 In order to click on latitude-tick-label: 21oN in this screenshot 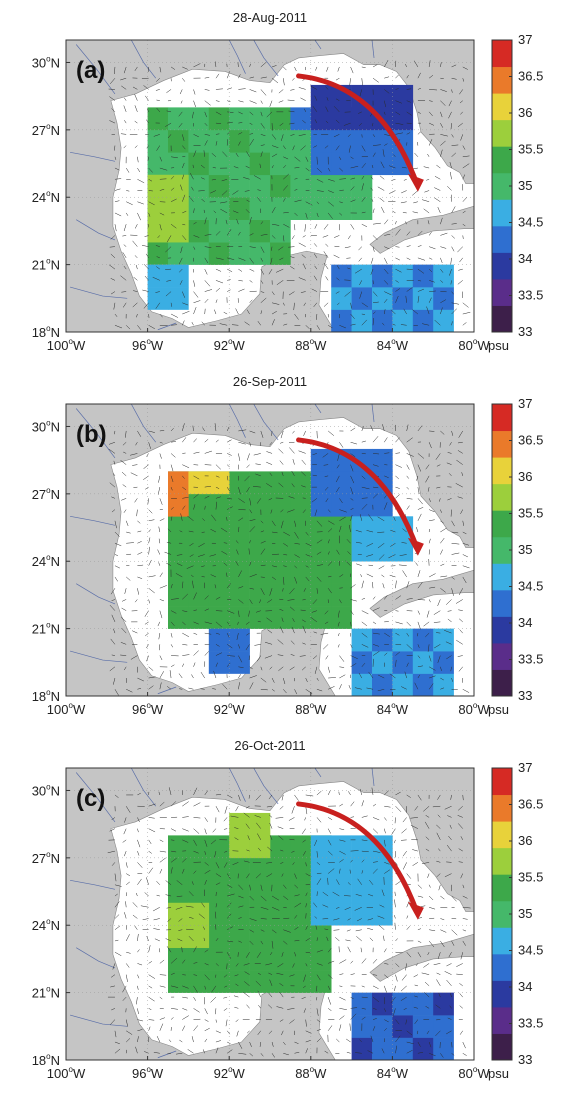, I will do `click(46, 993)`.